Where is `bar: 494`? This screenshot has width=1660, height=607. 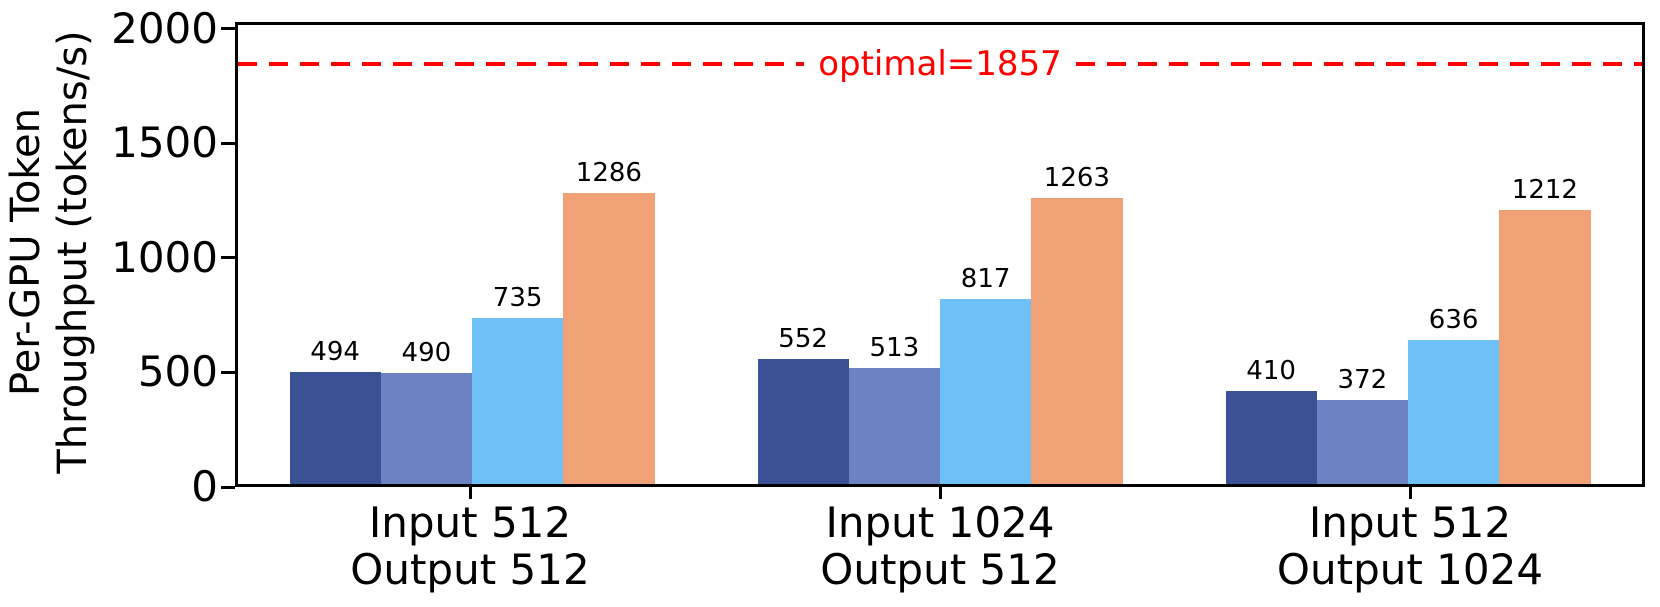 bar: 494 is located at coordinates (335, 411).